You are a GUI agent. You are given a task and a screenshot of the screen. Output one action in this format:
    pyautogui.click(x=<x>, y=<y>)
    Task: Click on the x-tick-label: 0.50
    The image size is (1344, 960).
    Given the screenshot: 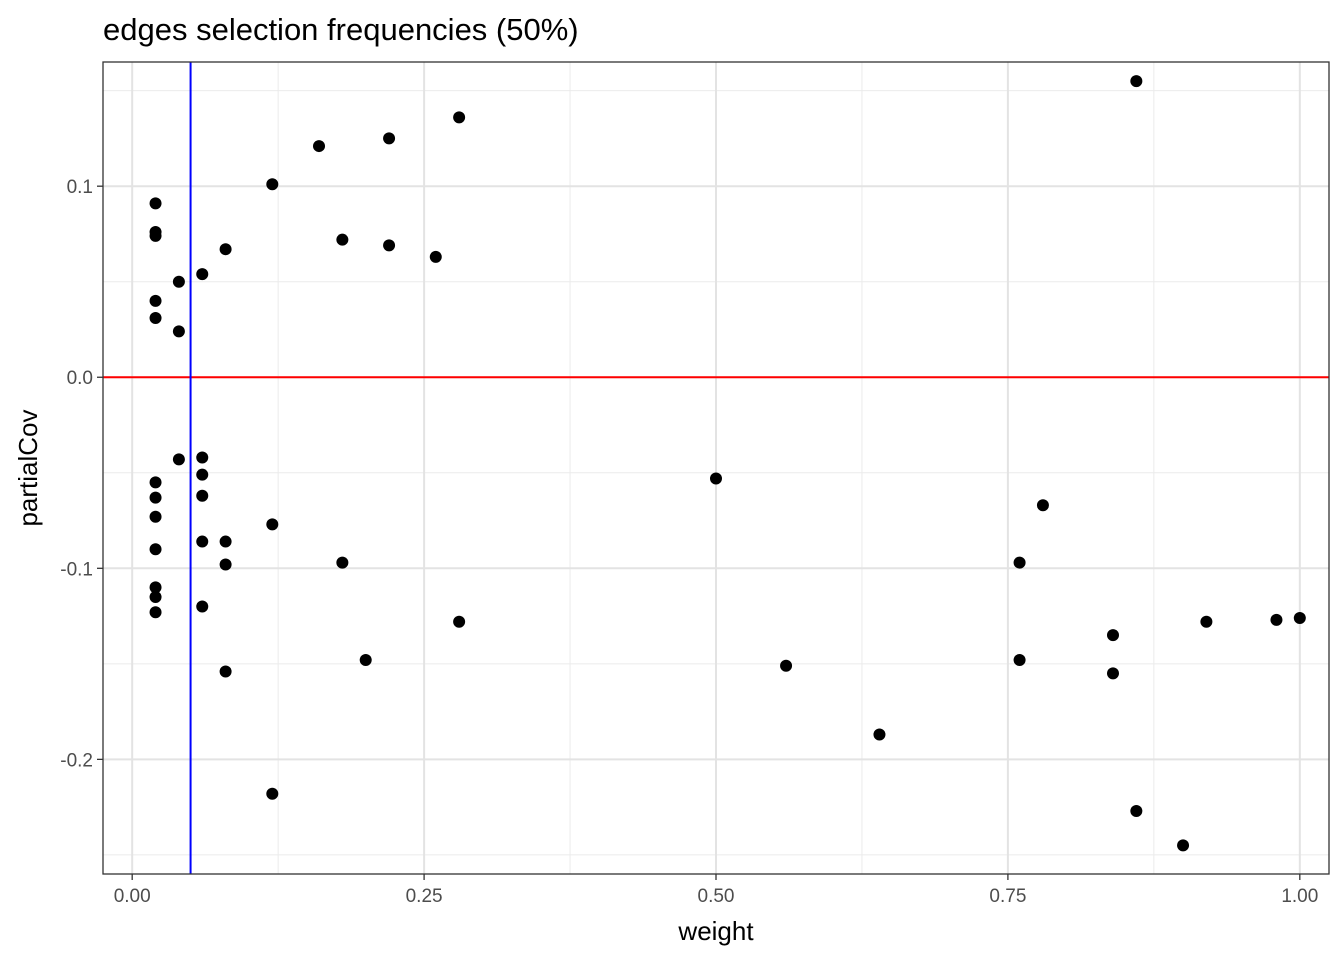 What is the action you would take?
    pyautogui.click(x=716, y=896)
    